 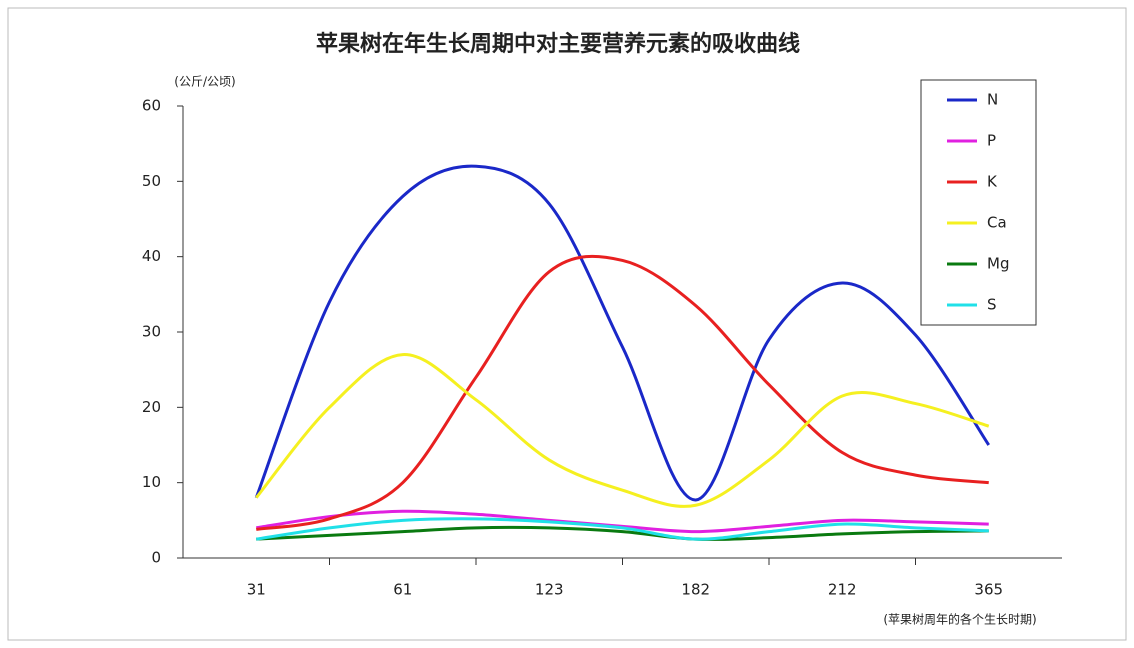 What do you see at coordinates (842, 590) in the screenshot?
I see `x-tick-label: 212` at bounding box center [842, 590].